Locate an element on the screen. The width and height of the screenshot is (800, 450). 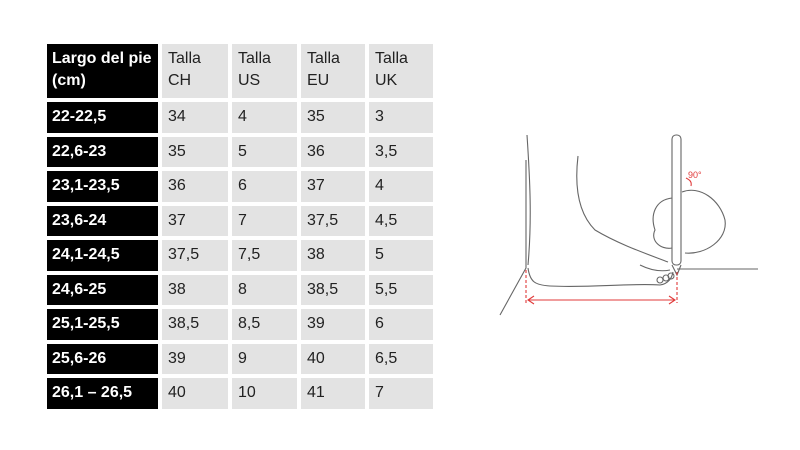
angle-arc is located at coordinates (688, 182).